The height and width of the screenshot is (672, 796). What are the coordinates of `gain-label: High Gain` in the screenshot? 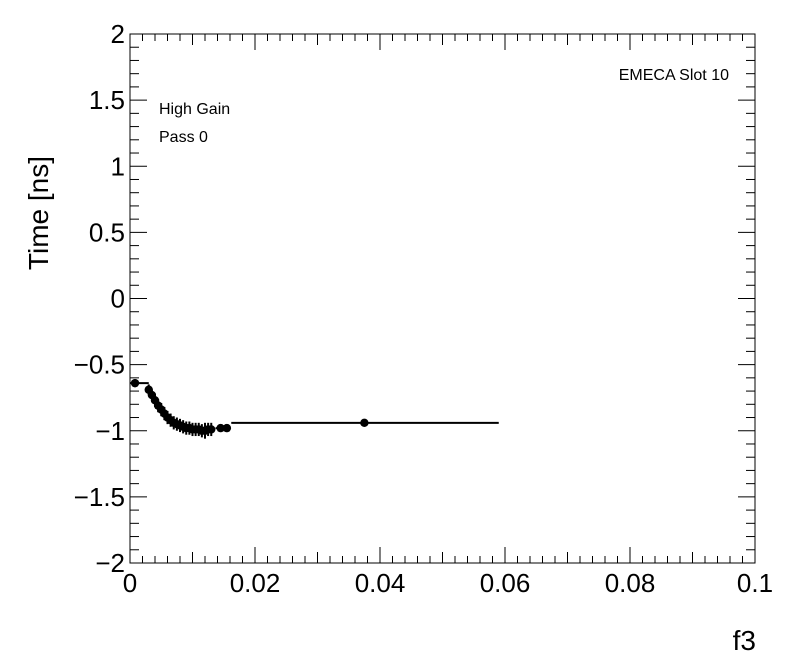 It's located at (194, 109).